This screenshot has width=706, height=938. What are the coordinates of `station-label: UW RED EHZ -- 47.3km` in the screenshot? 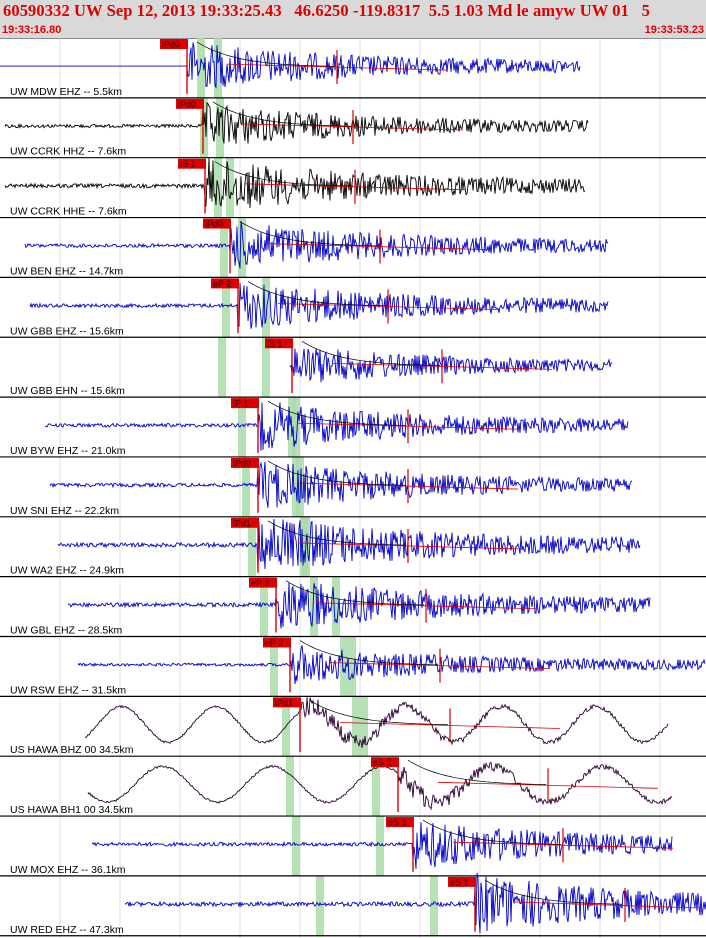 It's located at (67, 930).